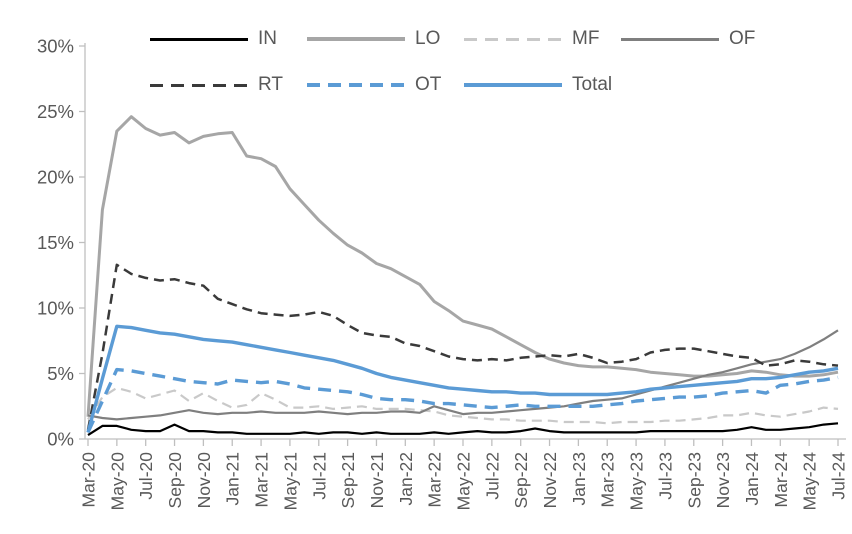  What do you see at coordinates (670, 39) in the screenshot?
I see `legend-swatch-of` at bounding box center [670, 39].